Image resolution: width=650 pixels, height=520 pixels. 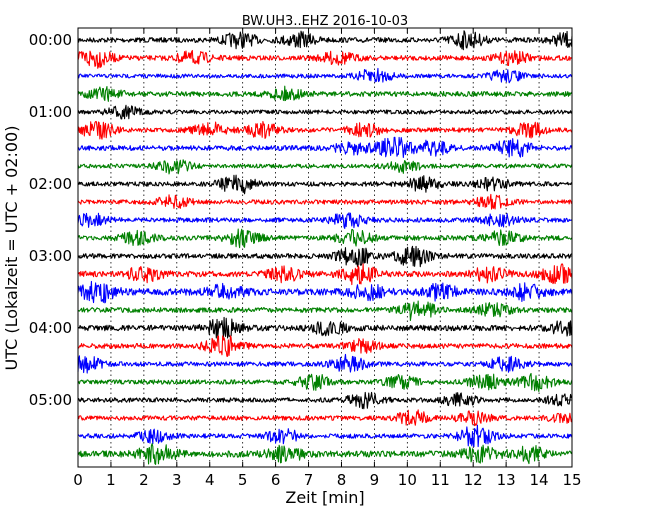 What do you see at coordinates (11, 248) in the screenshot?
I see `y-axis-label: UTC (Lokalzeit = UTC + 02:00)` at bounding box center [11, 248].